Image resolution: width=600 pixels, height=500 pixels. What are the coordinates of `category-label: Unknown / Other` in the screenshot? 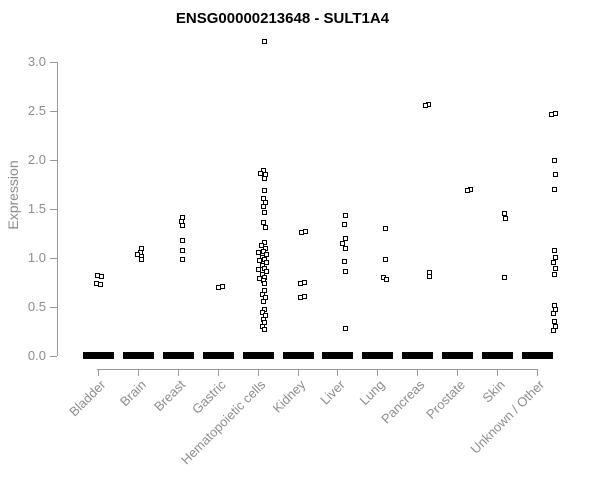 It's located at (508, 417).